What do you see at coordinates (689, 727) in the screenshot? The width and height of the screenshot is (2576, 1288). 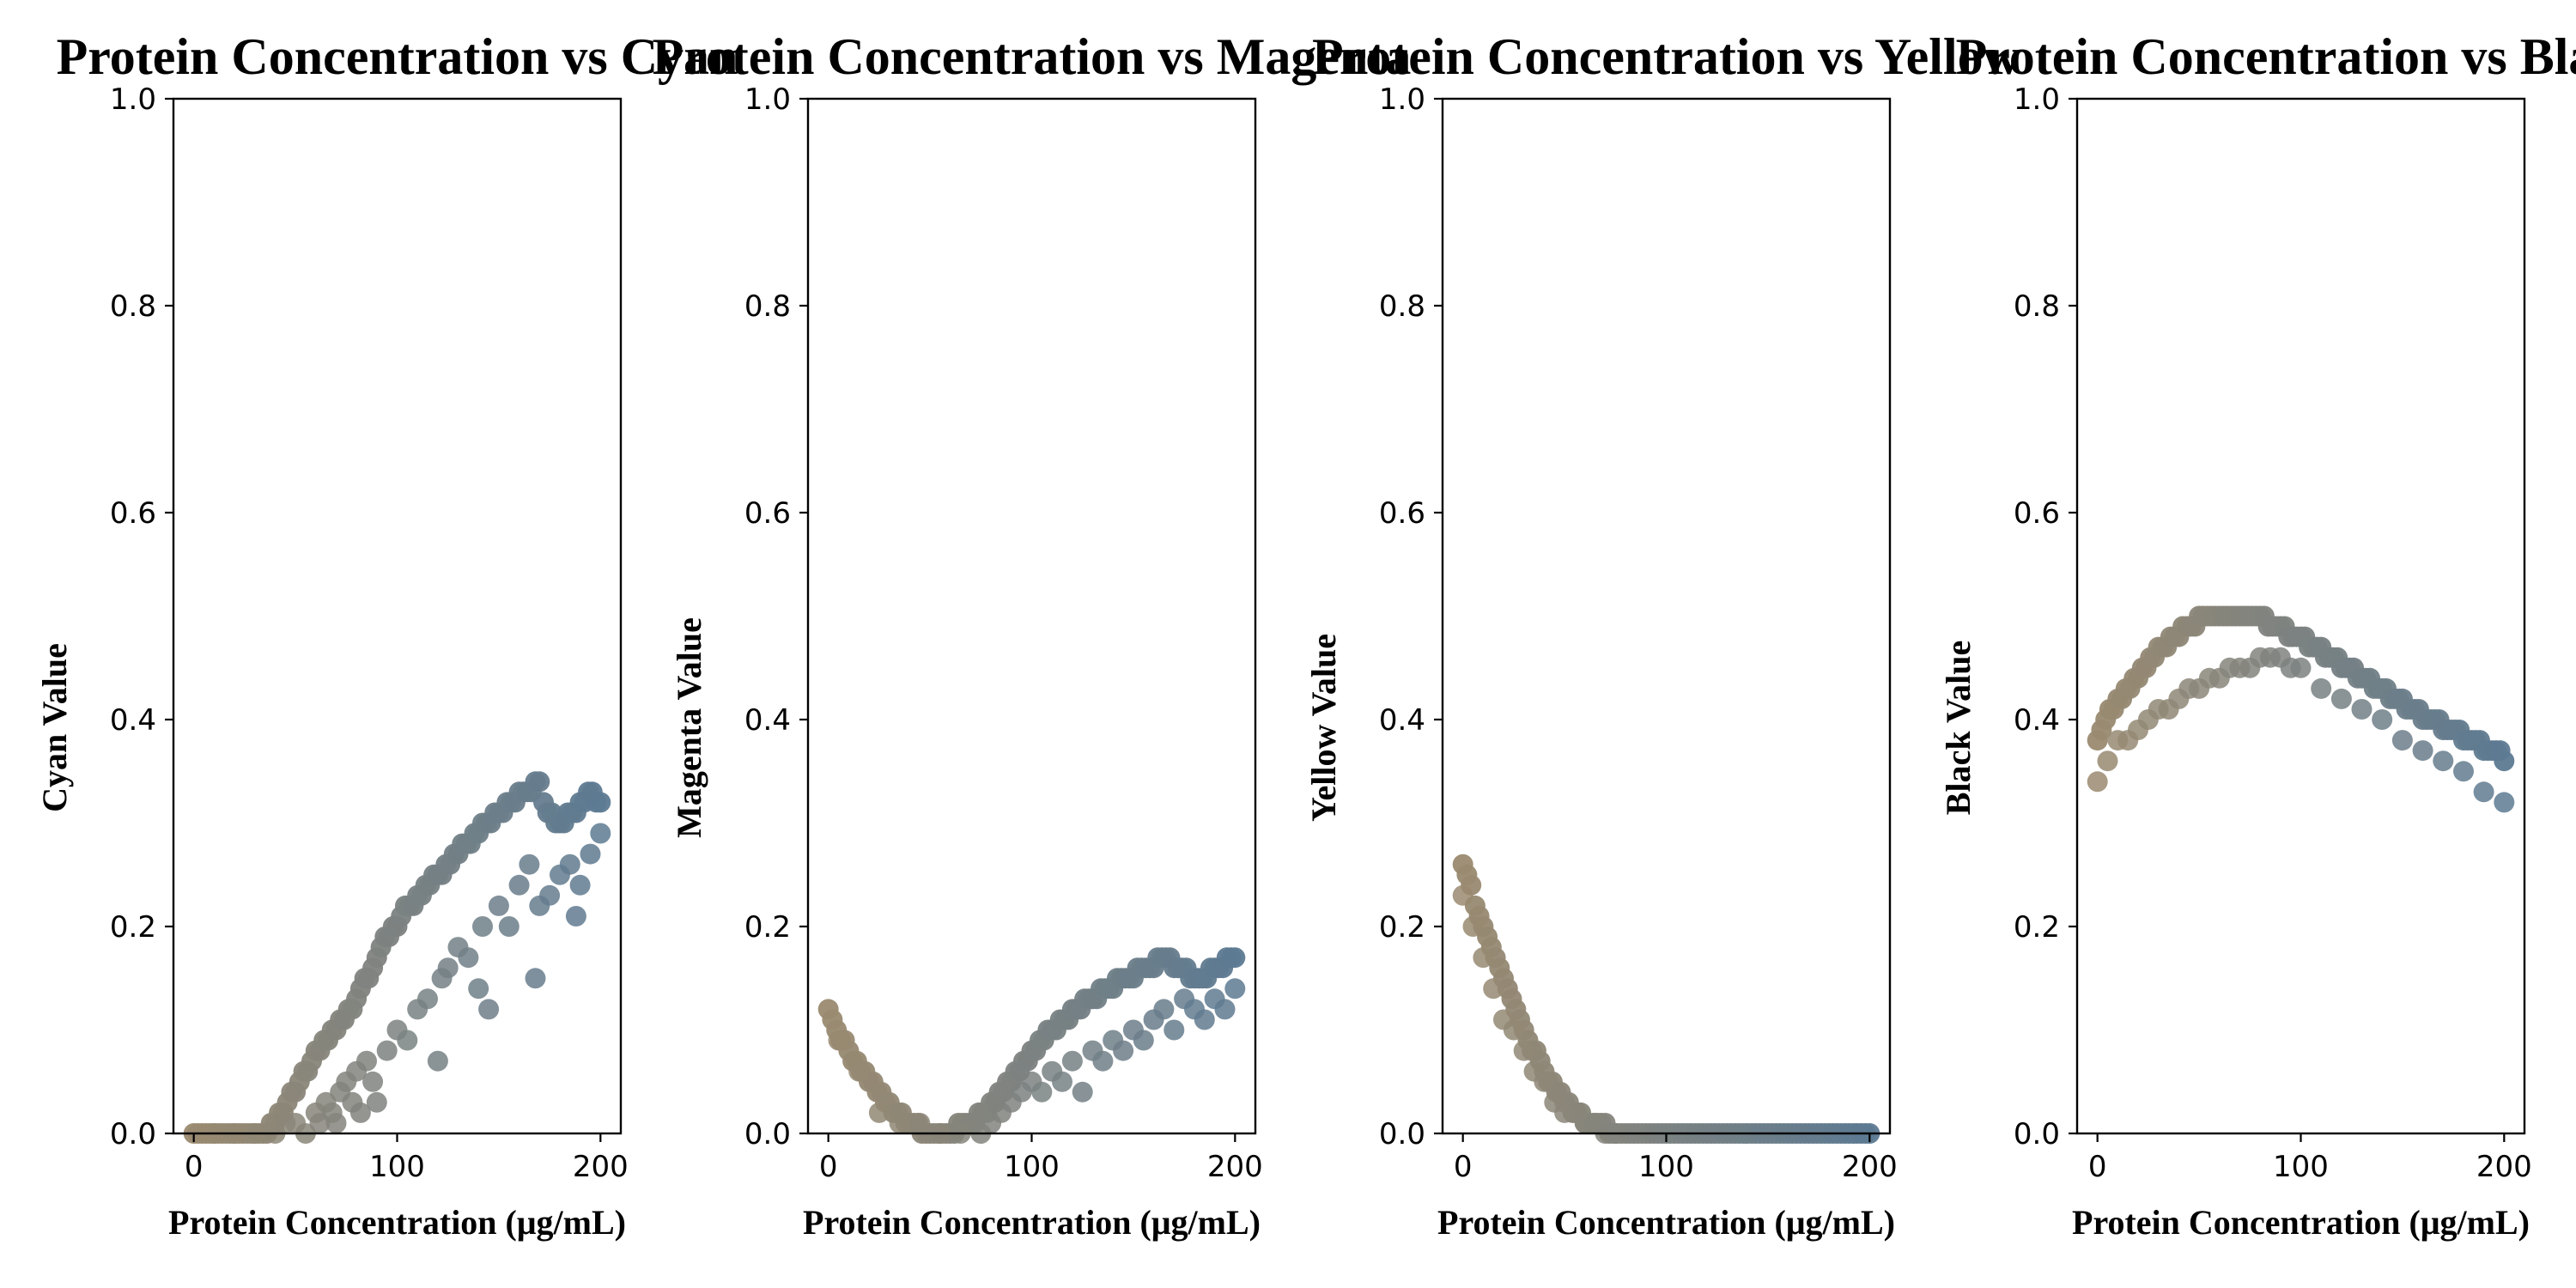 I see `y-axis-label: Magenta Value` at bounding box center [689, 727].